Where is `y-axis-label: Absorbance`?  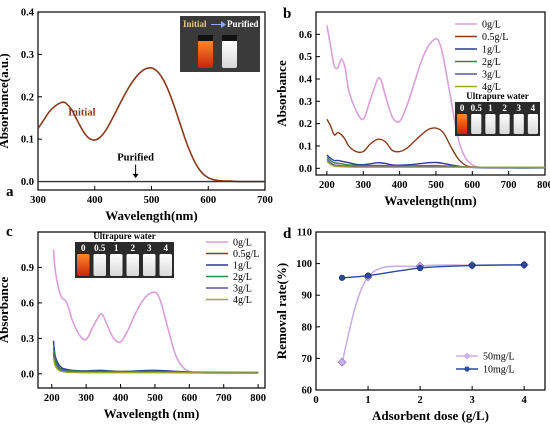 y-axis-label: Absorbance is located at coordinates (5, 310).